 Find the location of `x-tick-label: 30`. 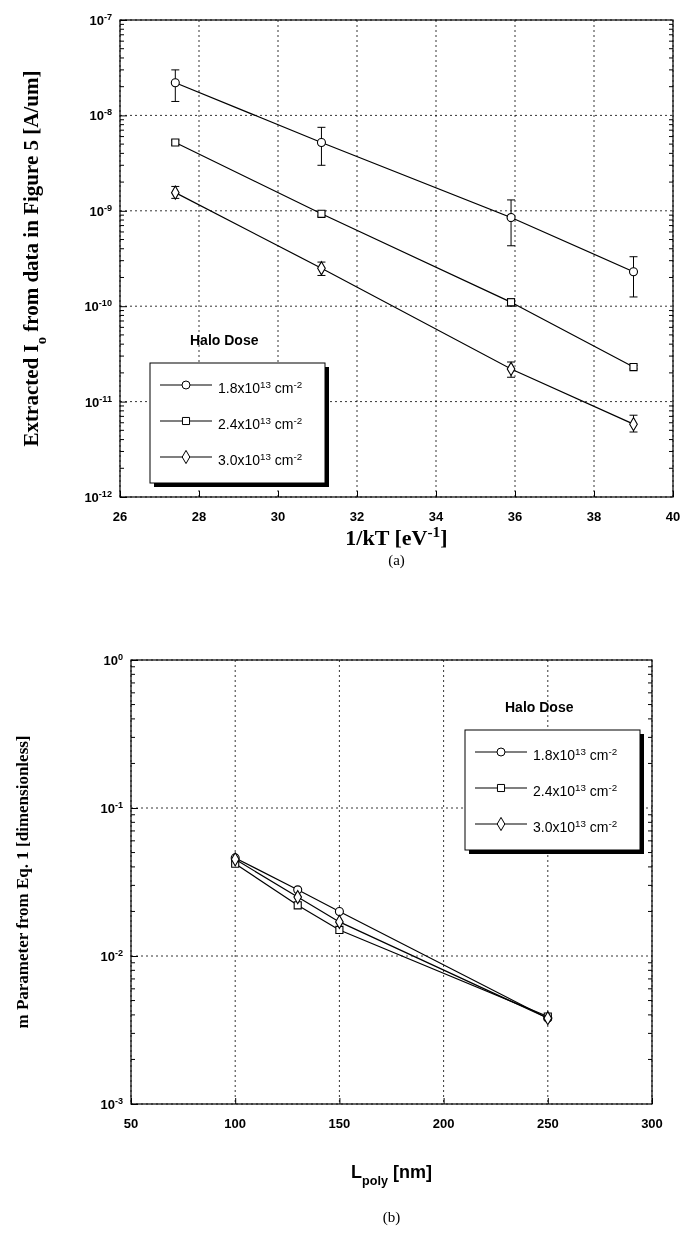

x-tick-label: 30 is located at coordinates (278, 516).